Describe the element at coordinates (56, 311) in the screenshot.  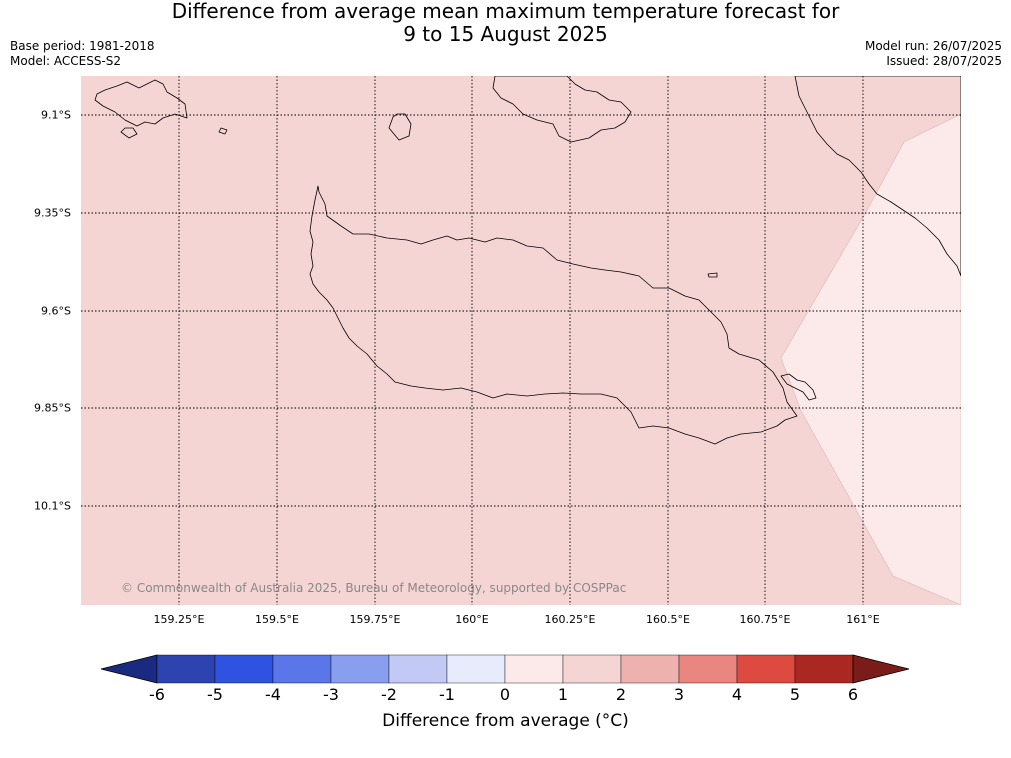
I see `lat-label-9-6: 9.6°S` at that location.